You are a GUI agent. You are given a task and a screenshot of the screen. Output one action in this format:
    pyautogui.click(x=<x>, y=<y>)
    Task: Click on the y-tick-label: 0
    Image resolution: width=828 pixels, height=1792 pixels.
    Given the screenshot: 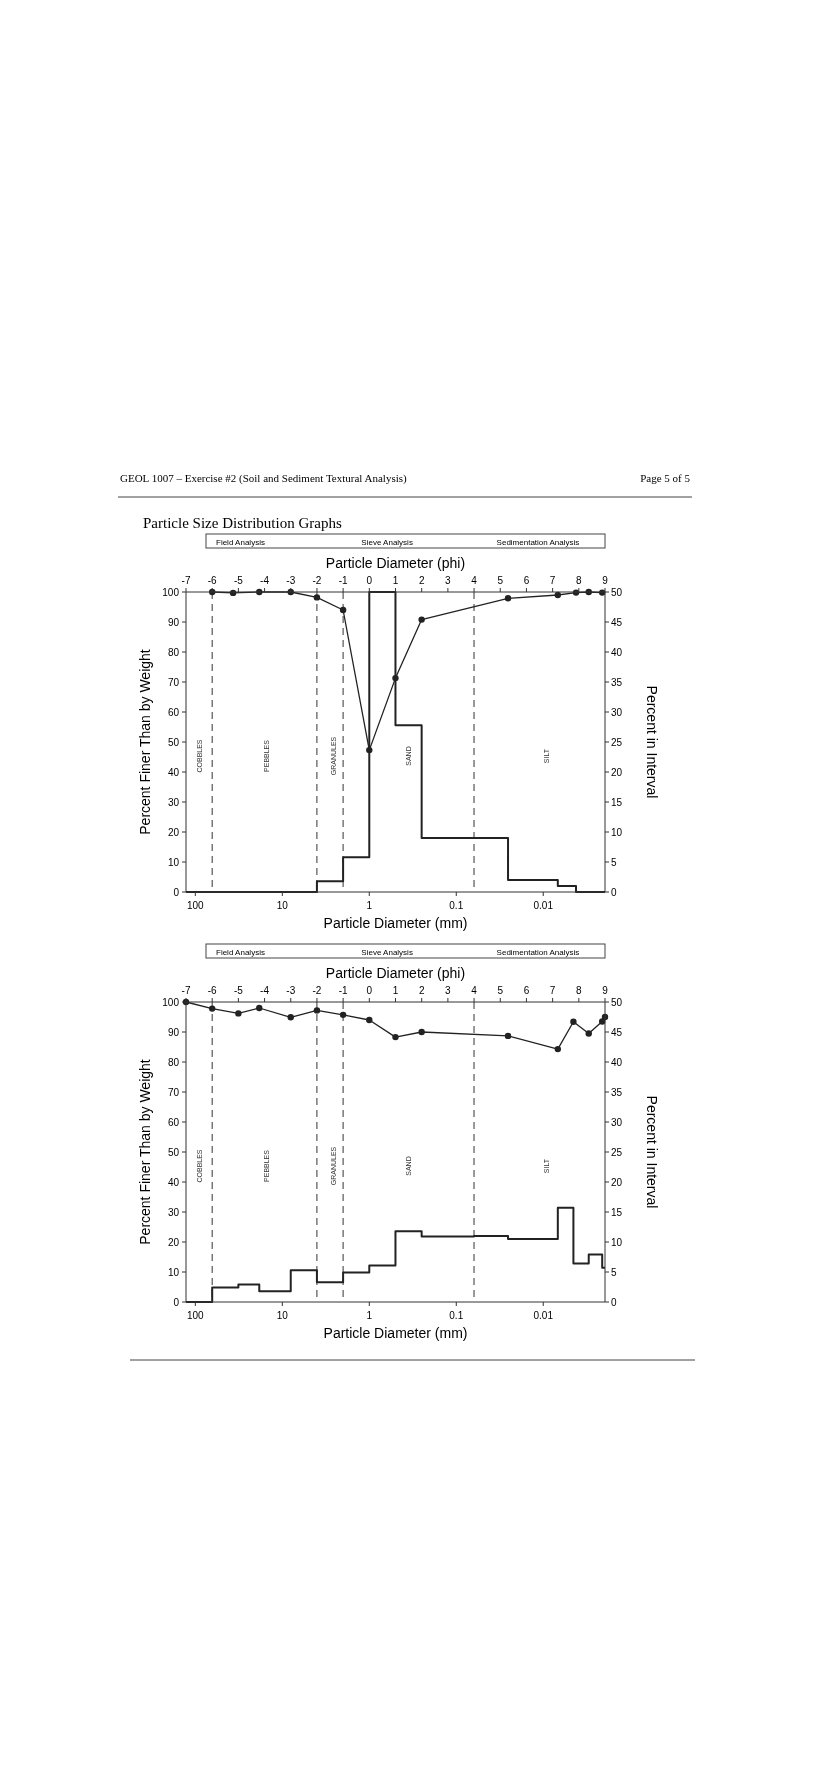 What is the action you would take?
    pyautogui.click(x=176, y=1302)
    